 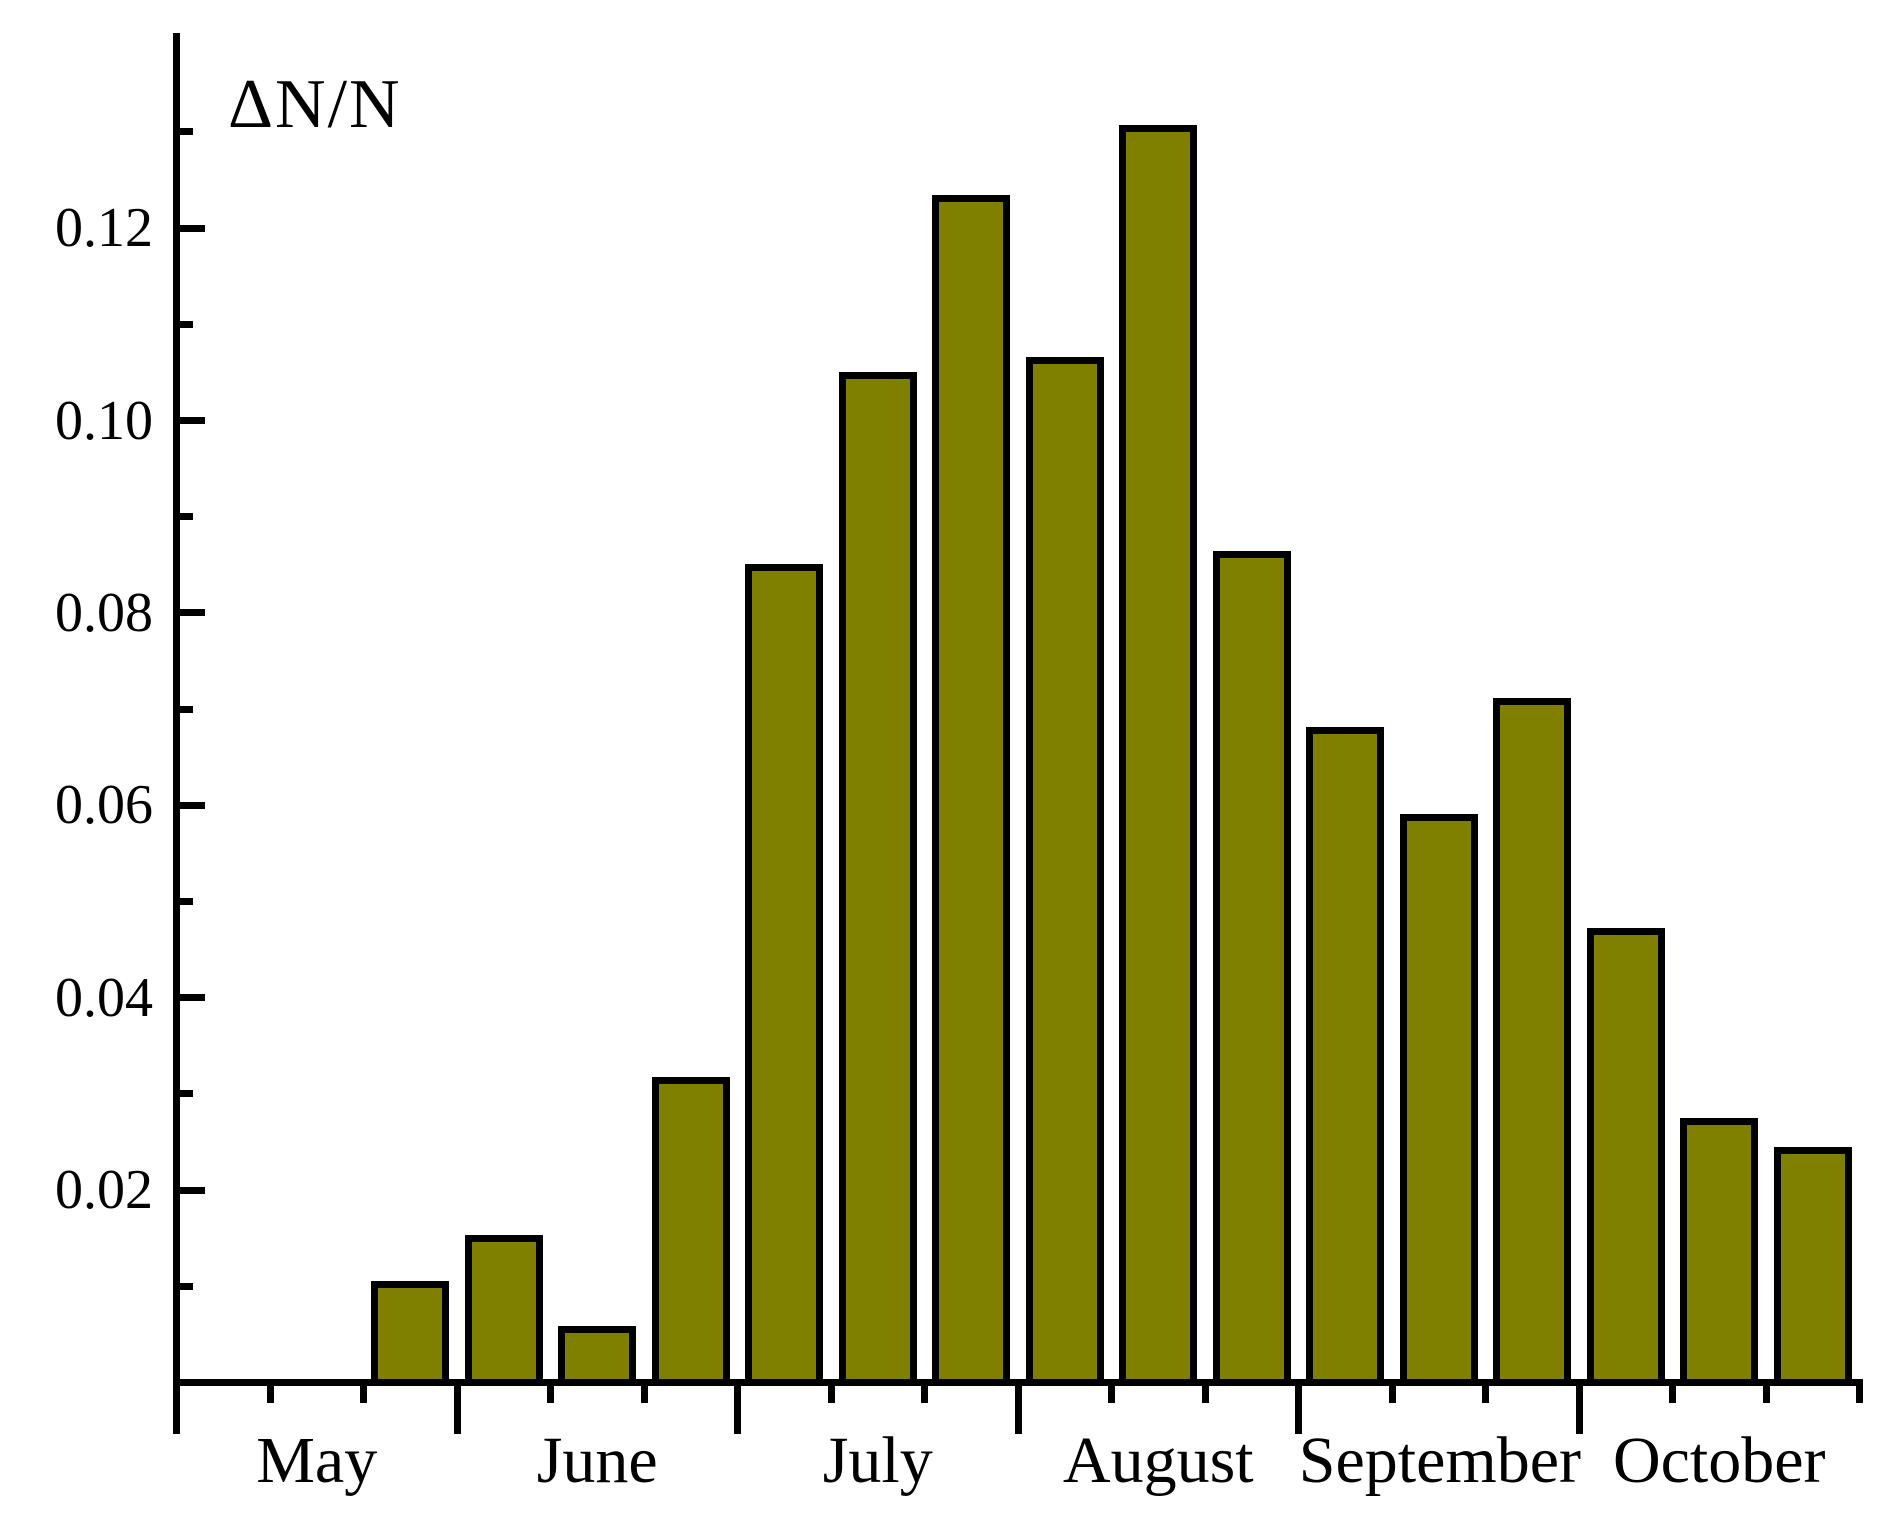 What do you see at coordinates (1439, 1460) in the screenshot?
I see `x-axis-month-label-september: September` at bounding box center [1439, 1460].